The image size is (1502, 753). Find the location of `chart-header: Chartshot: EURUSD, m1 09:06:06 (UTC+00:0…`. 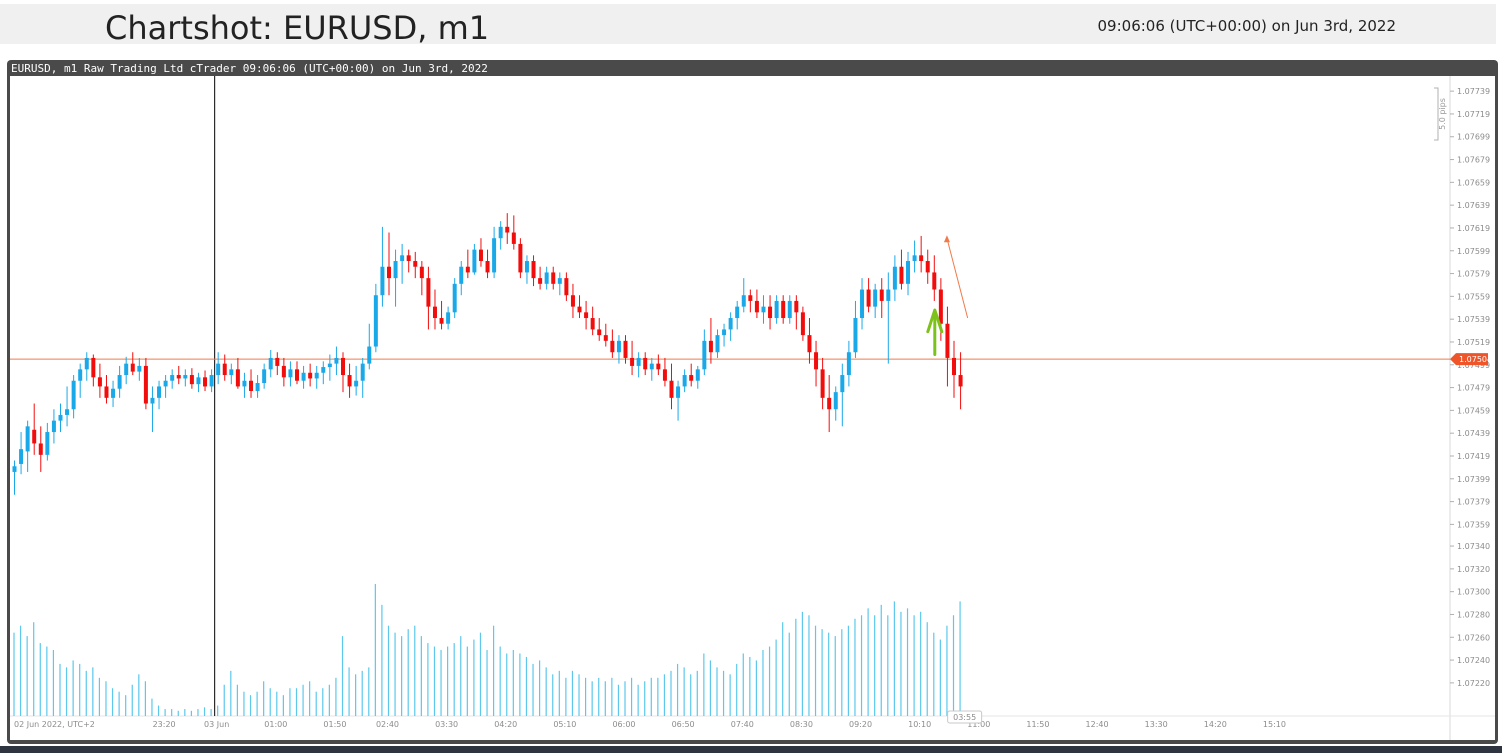

chart-header: Chartshot: EURUSD, m1 09:06:06 (UTC+00:0… is located at coordinates (748, 25).